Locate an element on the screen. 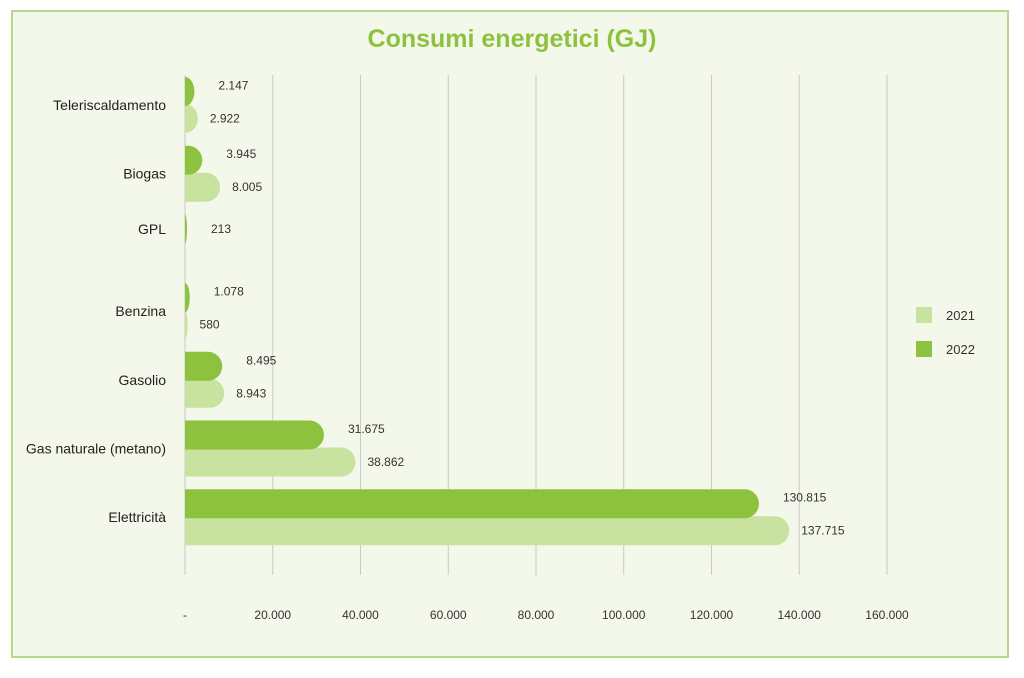  legend-swatch-2022 is located at coordinates (924, 349).